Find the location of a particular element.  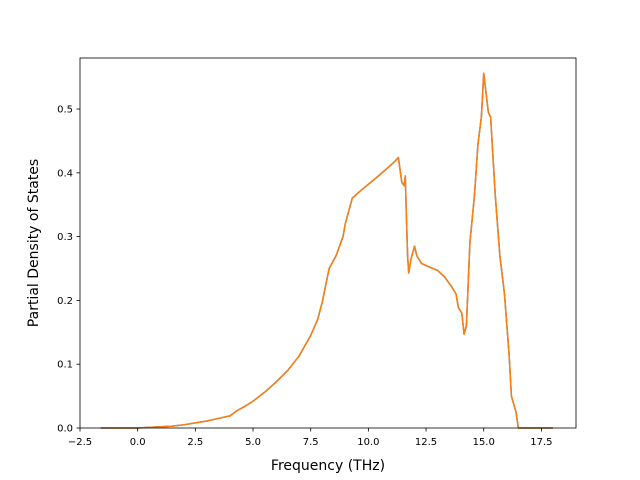

y-axis-ticks: 0.0 0.1 0.2 0.3 0.4 0.5 is located at coordinates (68, 270).